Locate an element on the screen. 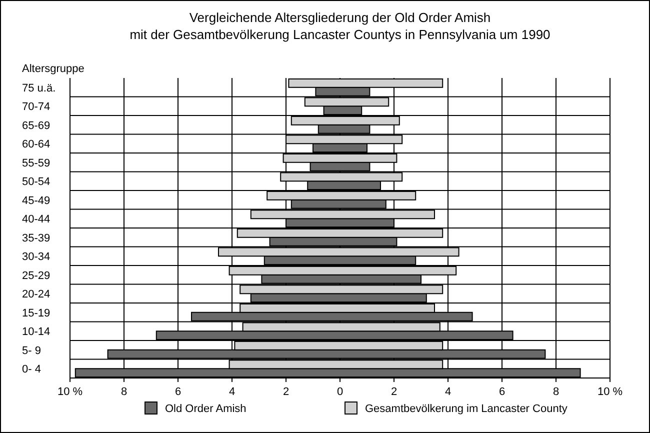 This screenshot has width=650, height=433. y-tick-label: 25-29 is located at coordinates (36, 276).